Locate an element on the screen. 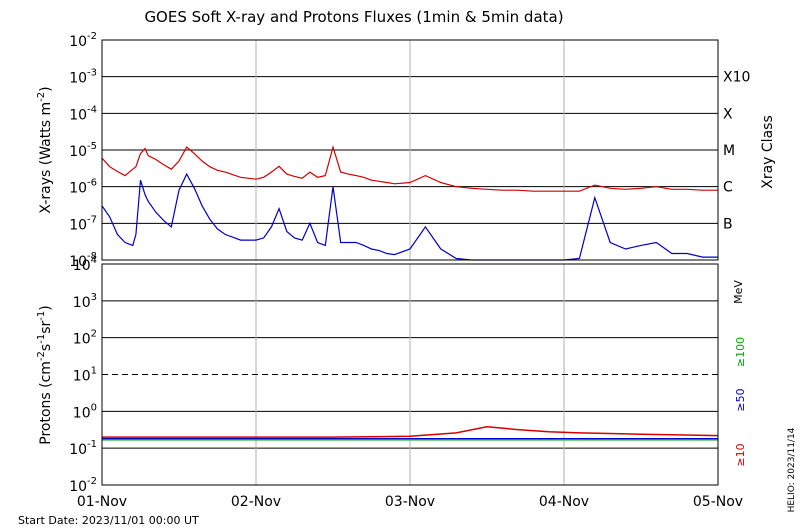  credit-label: HELIO: 2023/11/14 is located at coordinates (792, 469).